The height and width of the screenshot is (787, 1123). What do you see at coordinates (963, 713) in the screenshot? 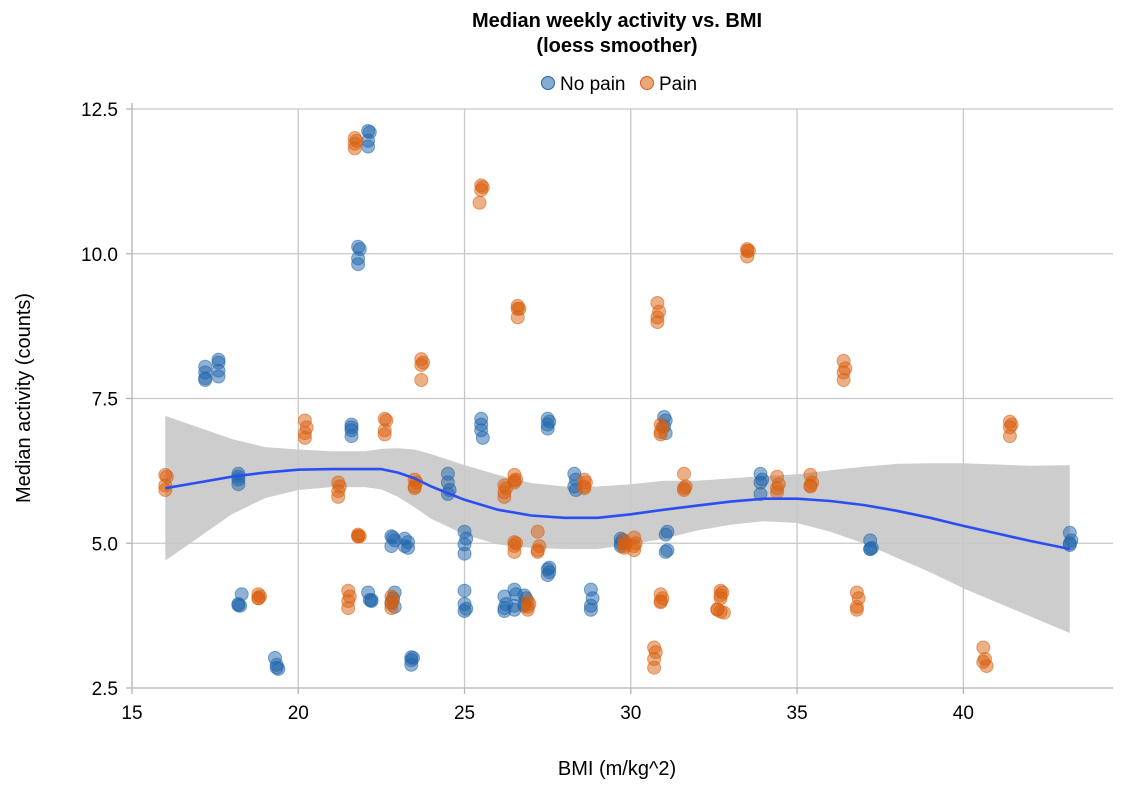
I see `x-tick-label: 40` at bounding box center [963, 713].